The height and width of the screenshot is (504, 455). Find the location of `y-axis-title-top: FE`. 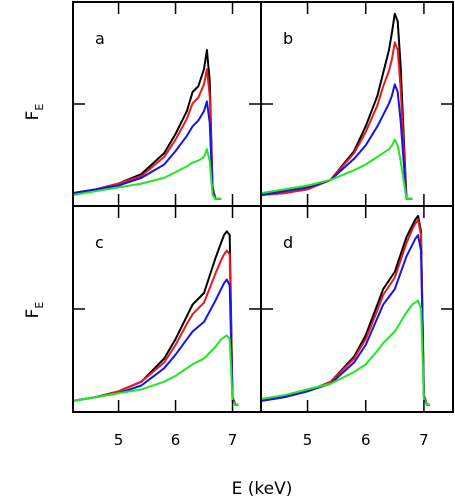

y-axis-title-top: FE is located at coordinates (34, 112).